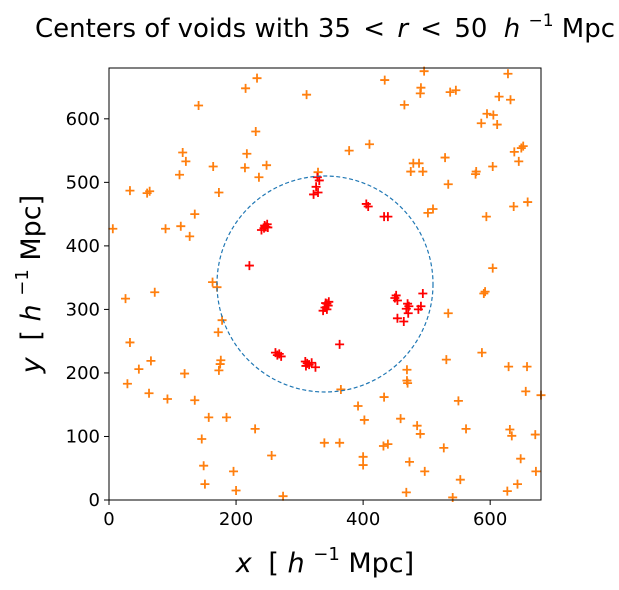 The width and height of the screenshot is (619, 590). Describe the element at coordinates (83, 119) in the screenshot. I see `y-tick-label: 600` at that location.